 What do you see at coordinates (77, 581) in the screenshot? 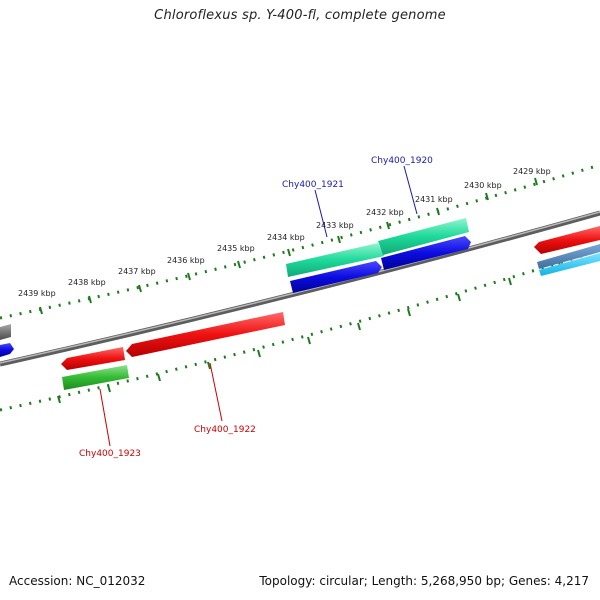
I see `accession-text: Accession: NC_012032` at bounding box center [77, 581].